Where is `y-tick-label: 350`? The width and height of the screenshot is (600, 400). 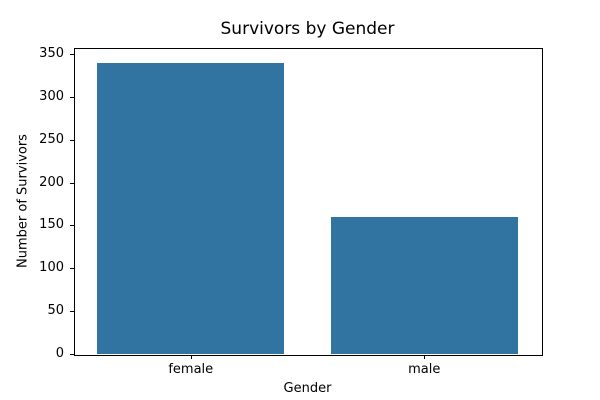 y-tick-label: 350 is located at coordinates (51, 53).